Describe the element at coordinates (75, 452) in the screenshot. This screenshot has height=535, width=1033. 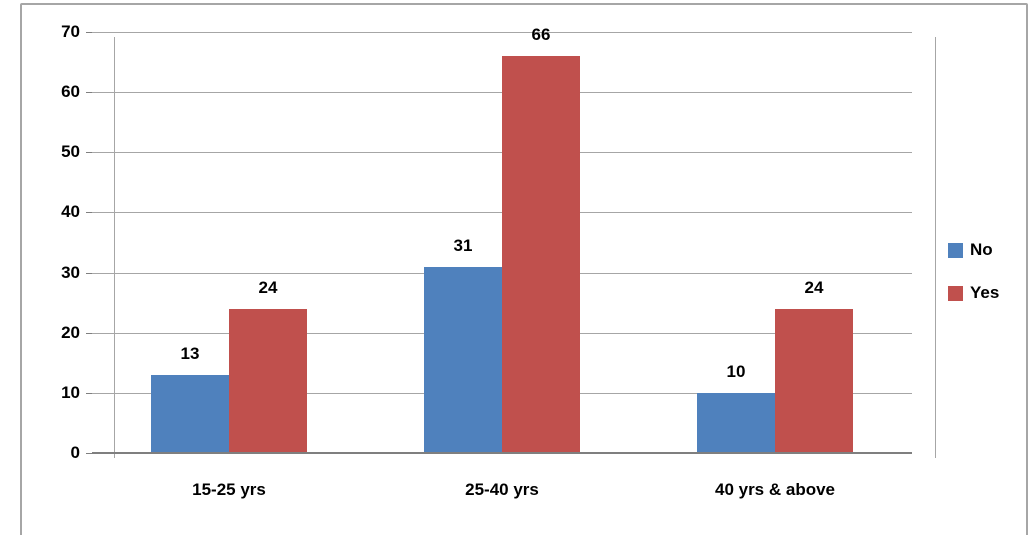
I see `y-axis-label: 0` at that location.